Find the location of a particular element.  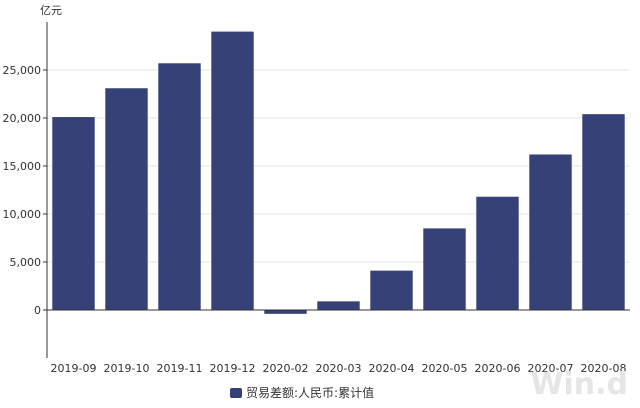

y-tick-label: 25,000 is located at coordinates (22, 70).